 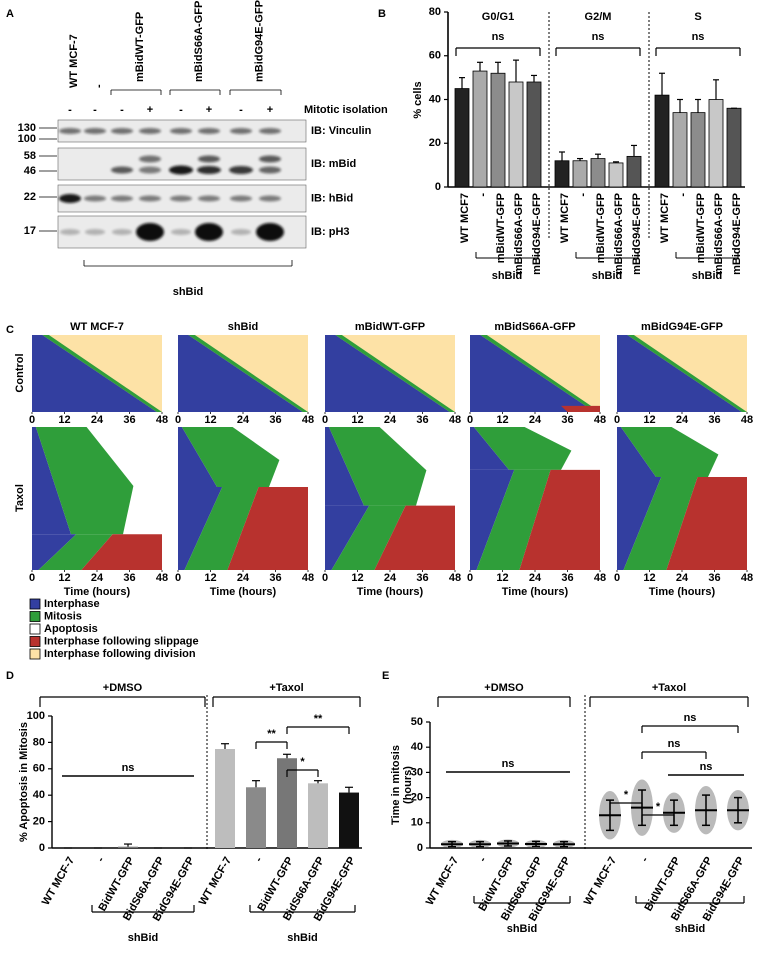 What do you see at coordinates (63, 616) in the screenshot?
I see `legend-label: Mitosis` at bounding box center [63, 616].